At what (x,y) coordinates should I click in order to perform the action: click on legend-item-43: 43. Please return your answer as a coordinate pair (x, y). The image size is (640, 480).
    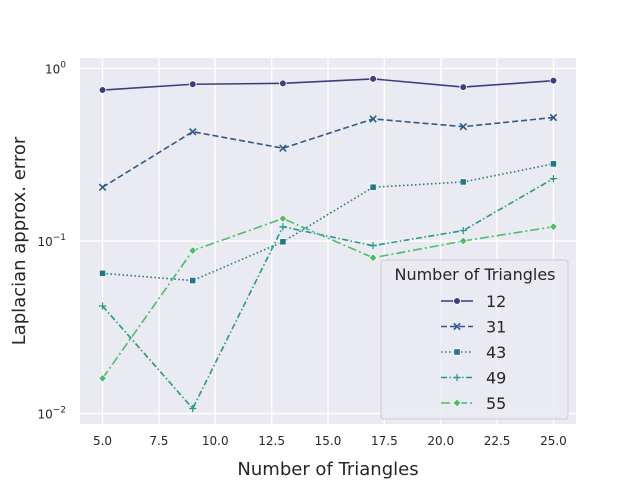
    Looking at the image, I should click on (473, 352).